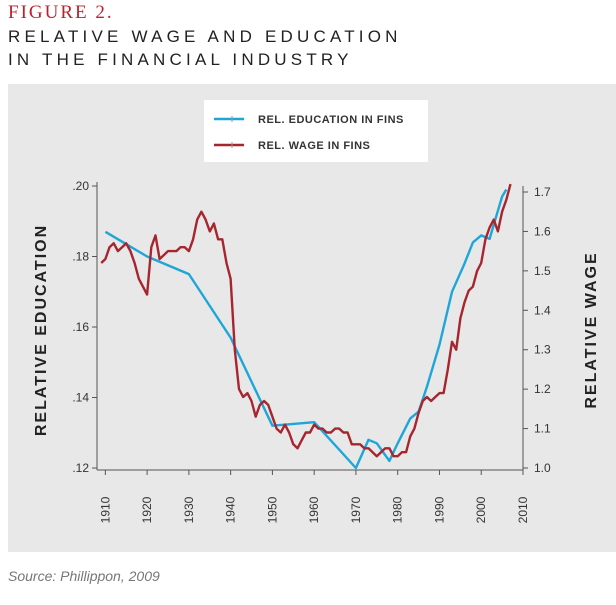 The width and height of the screenshot is (616, 605). Describe the element at coordinates (542, 271) in the screenshot. I see `right-tick-label: 1.5` at that location.